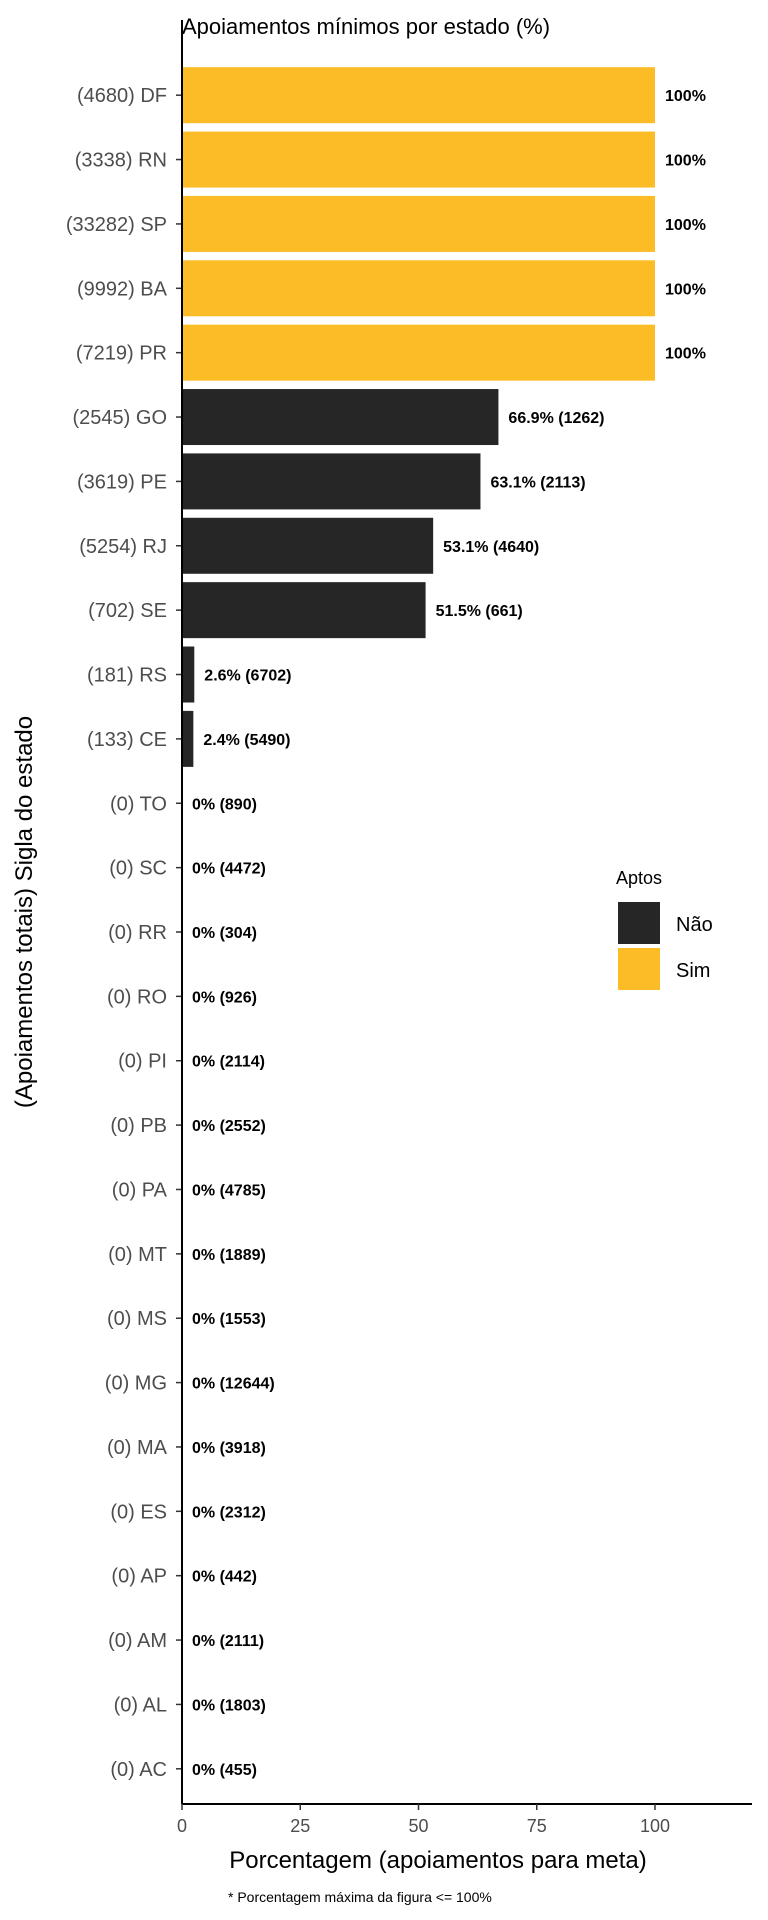 Image resolution: width=768 pixels, height=1920 pixels. I want to click on data-label: 0% (455), so click(224, 1770).